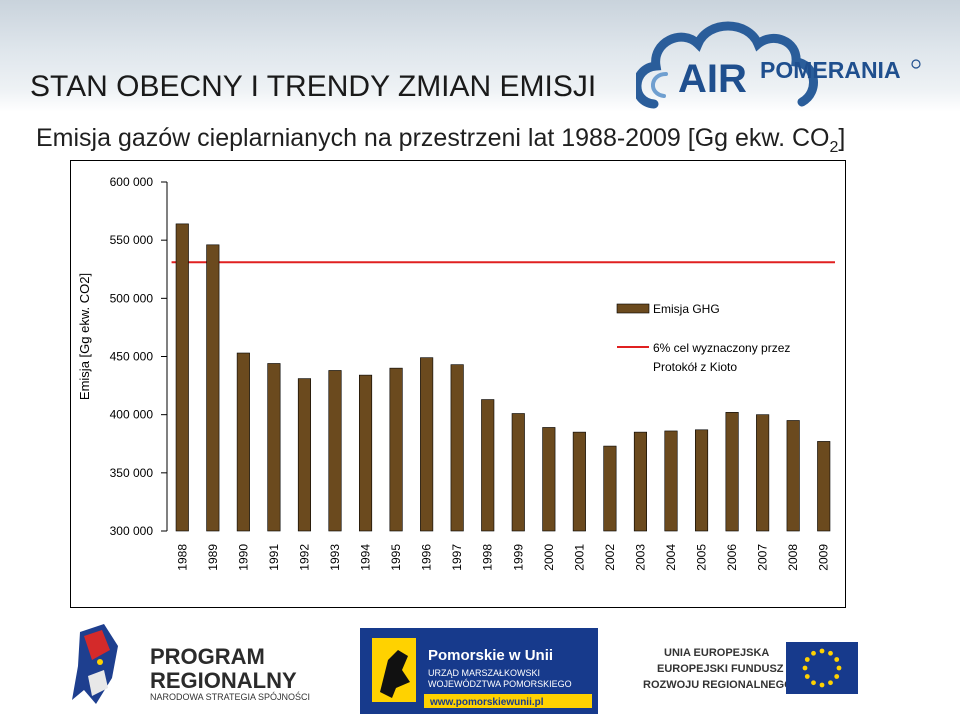  I want to click on bar-1992, so click(304, 455).